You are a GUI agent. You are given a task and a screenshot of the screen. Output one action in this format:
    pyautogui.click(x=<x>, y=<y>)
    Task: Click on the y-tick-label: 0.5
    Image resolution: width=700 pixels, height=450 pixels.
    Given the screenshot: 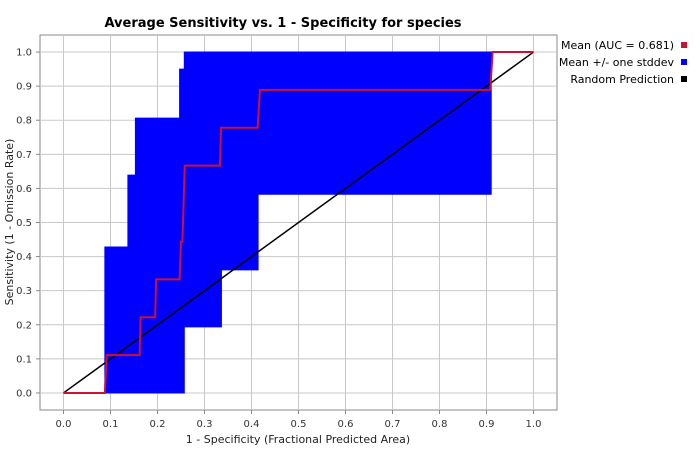 What is the action you would take?
    pyautogui.click(x=24, y=223)
    